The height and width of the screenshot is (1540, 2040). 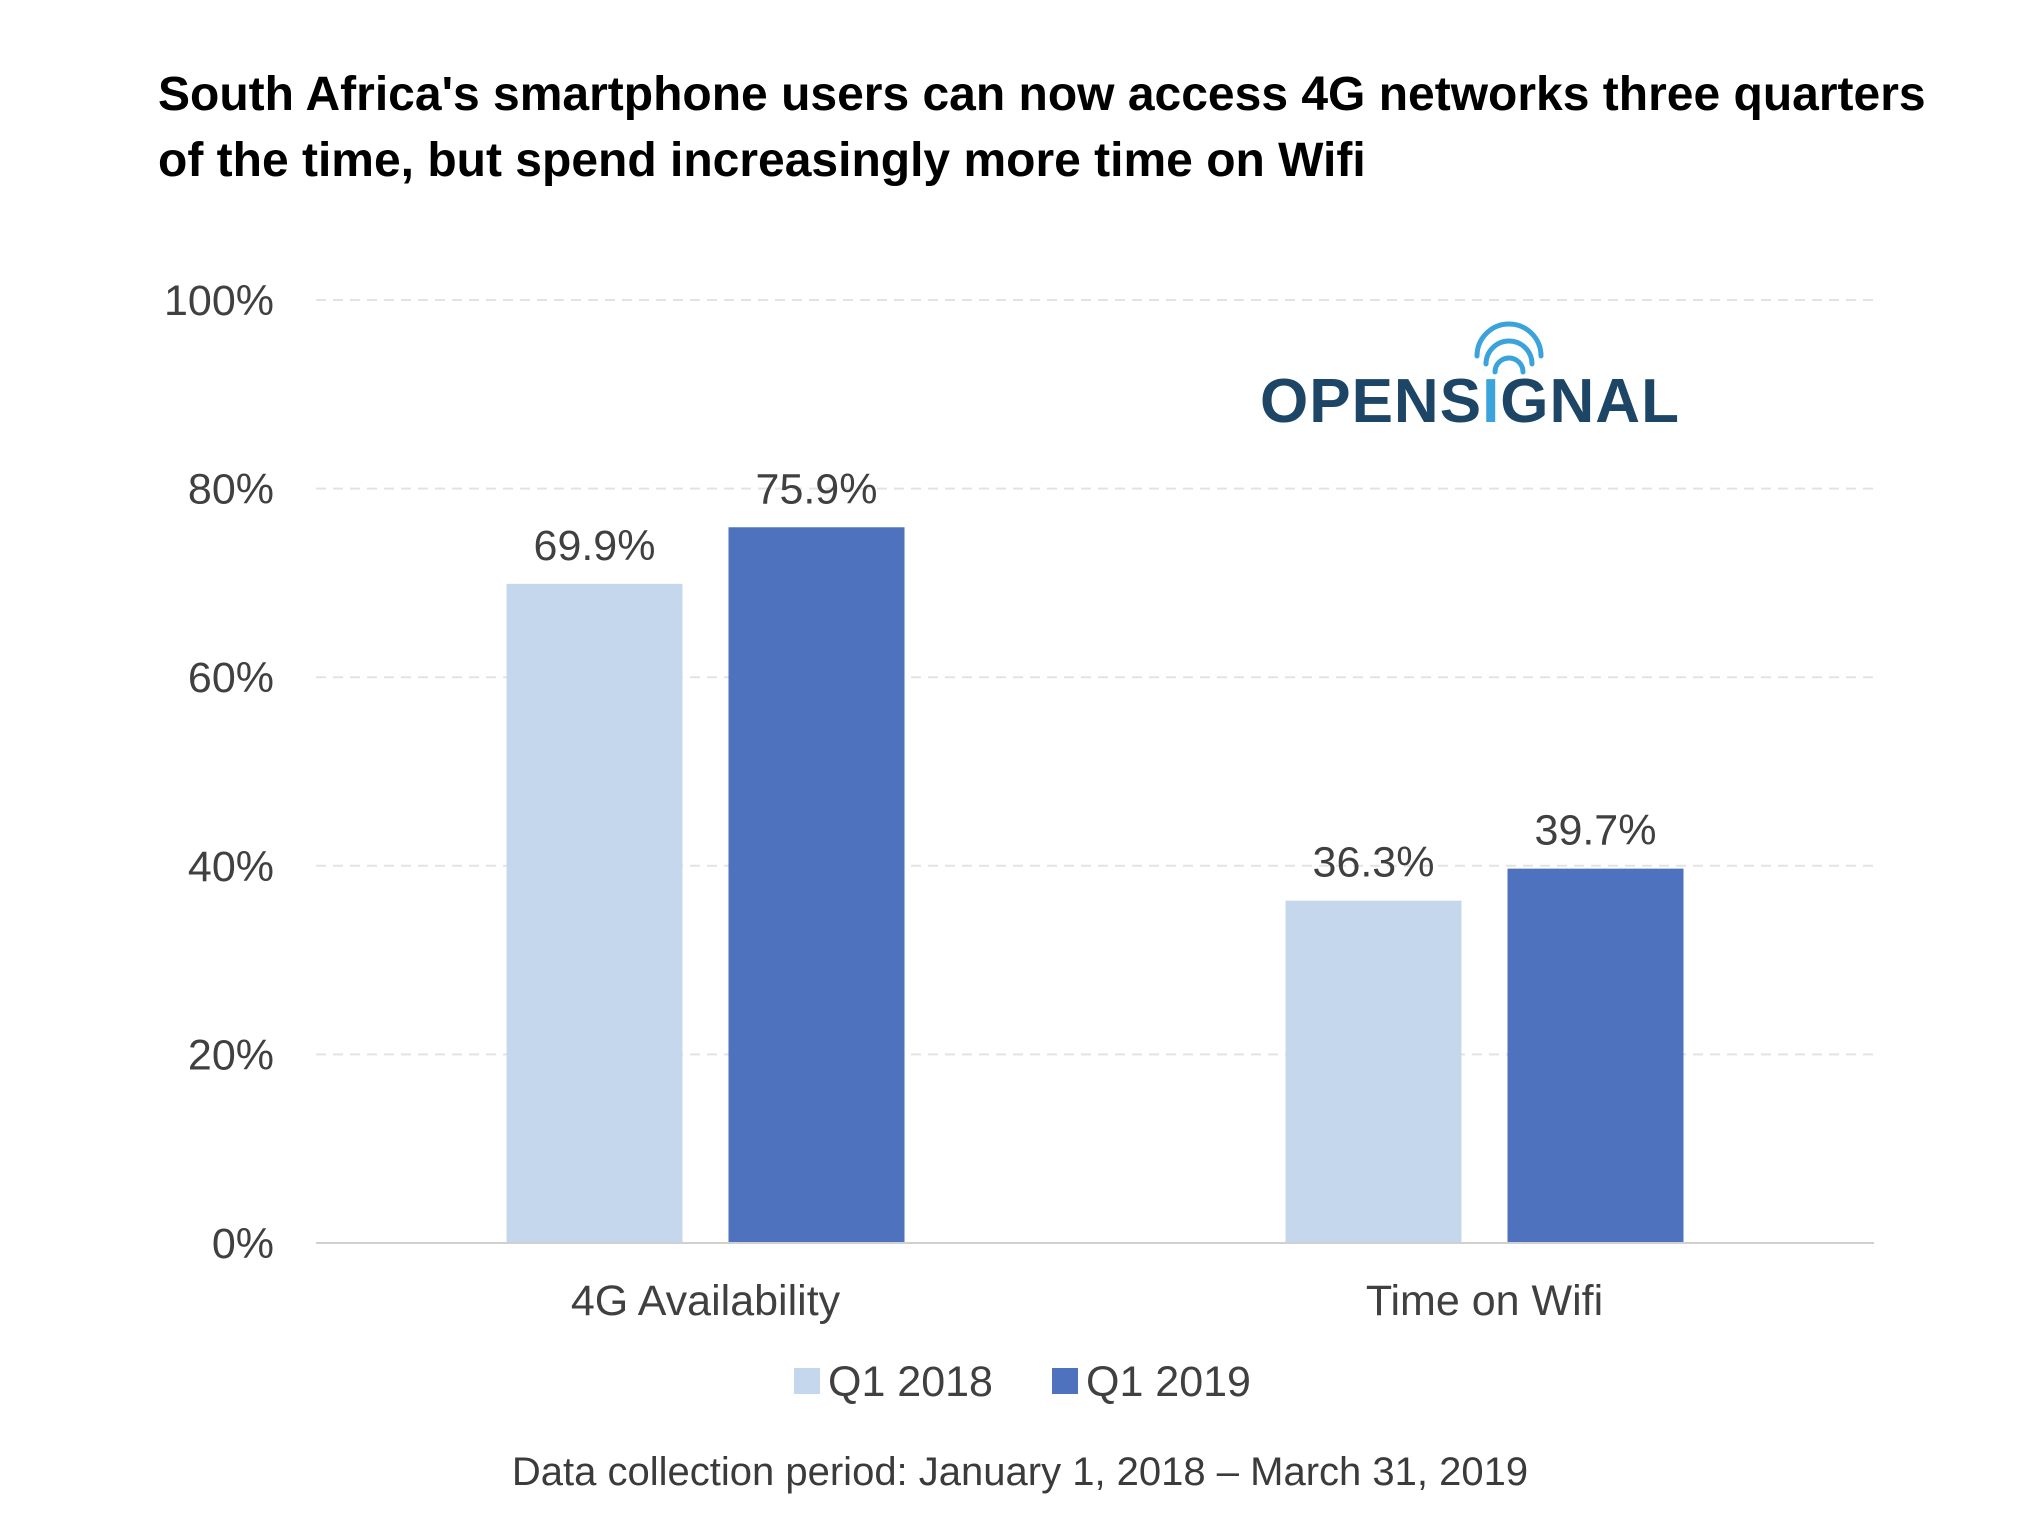 I want to click on logo-text: OPENSIGNAL, so click(x=1470, y=401).